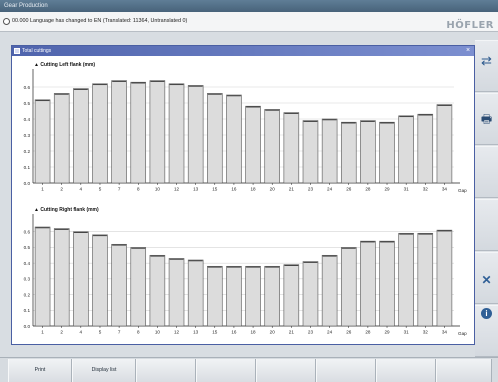  I want to click on bottom-toolbar: Print Display list, so click(249, 369).